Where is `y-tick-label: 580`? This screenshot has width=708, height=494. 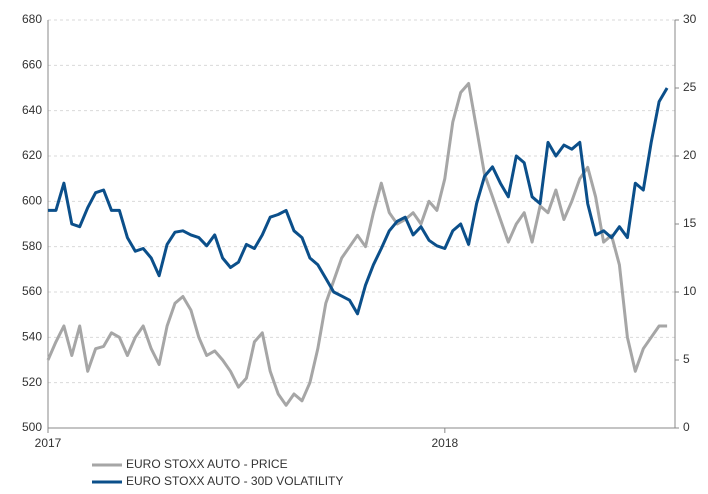 y-tick-label: 580 is located at coordinates (32, 246).